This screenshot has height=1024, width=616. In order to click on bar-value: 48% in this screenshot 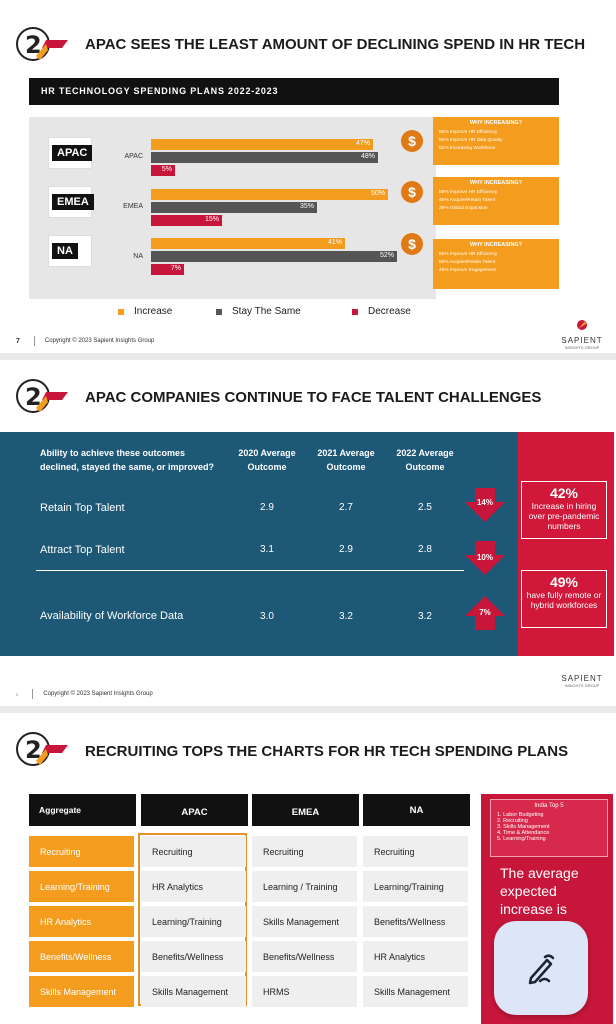, I will do `click(367, 156)`.